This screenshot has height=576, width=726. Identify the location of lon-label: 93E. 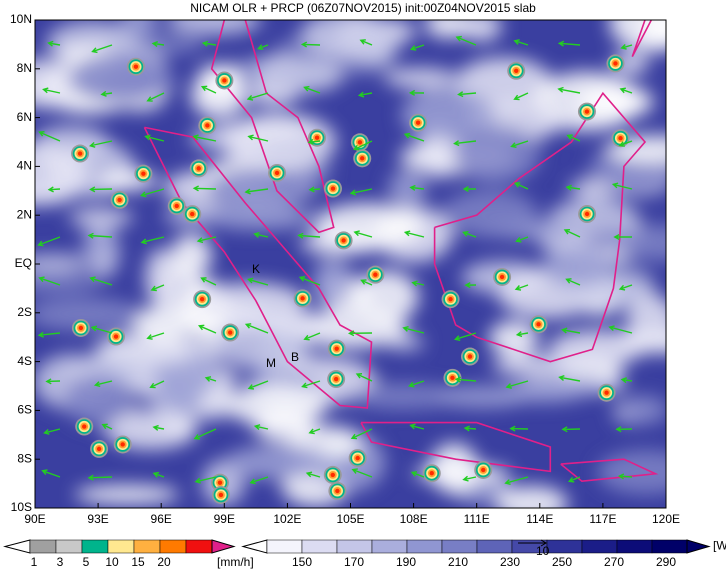
(97, 519).